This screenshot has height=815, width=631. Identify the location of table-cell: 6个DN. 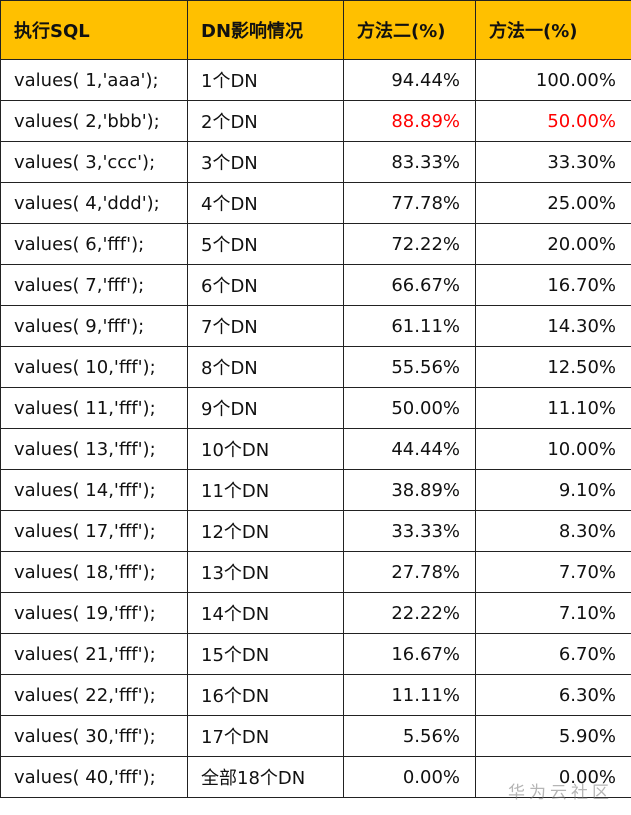
(265, 285).